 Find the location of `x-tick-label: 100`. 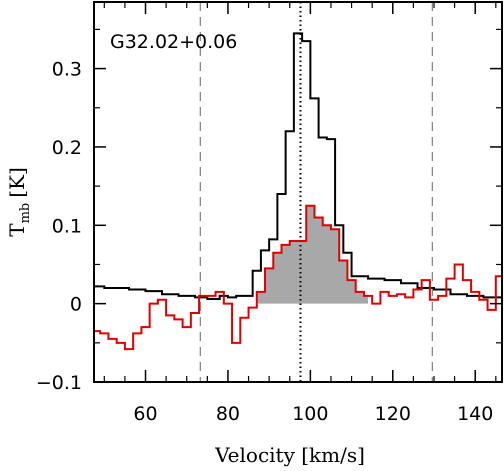

x-tick-label: 100 is located at coordinates (310, 414).